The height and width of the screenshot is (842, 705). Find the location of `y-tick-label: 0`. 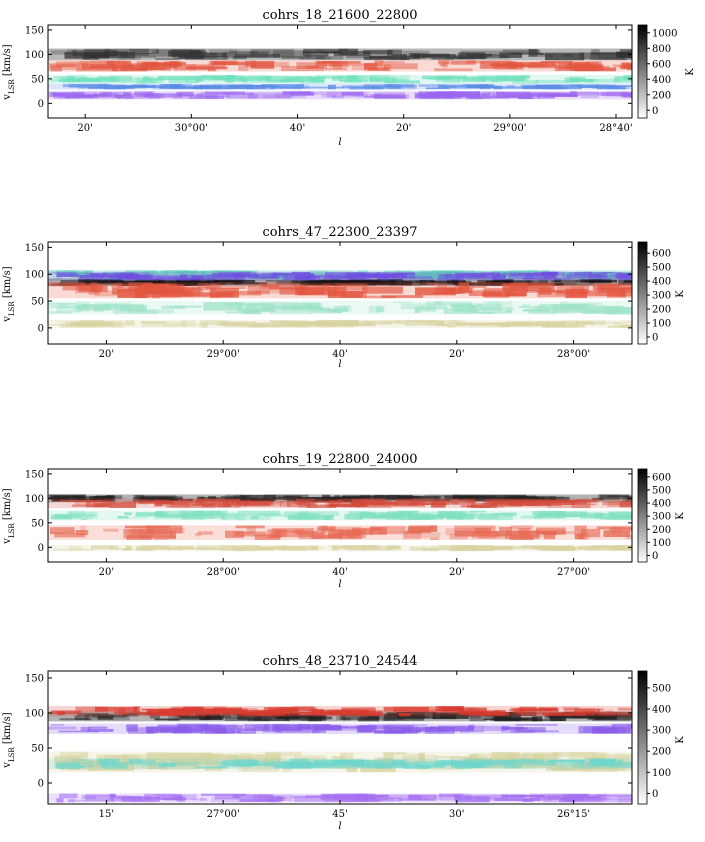

y-tick-label: 0 is located at coordinates (41, 548).